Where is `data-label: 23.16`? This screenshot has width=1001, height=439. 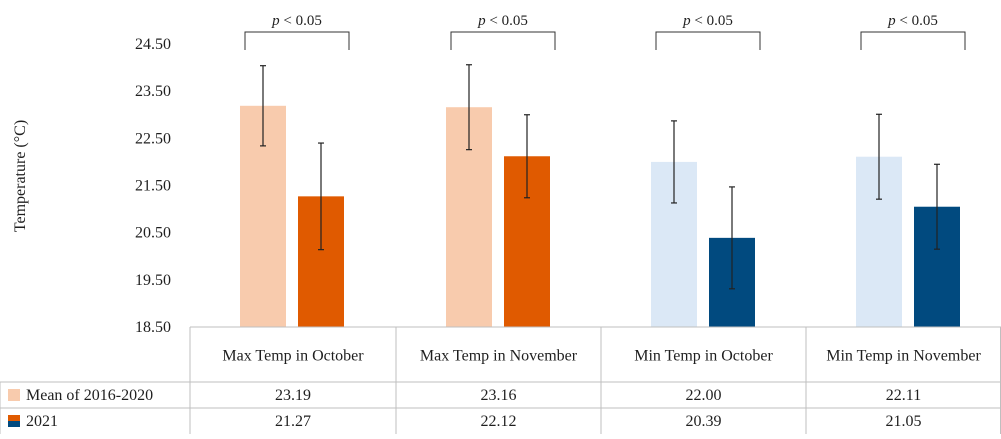
data-label: 23.16 is located at coordinates (499, 395).